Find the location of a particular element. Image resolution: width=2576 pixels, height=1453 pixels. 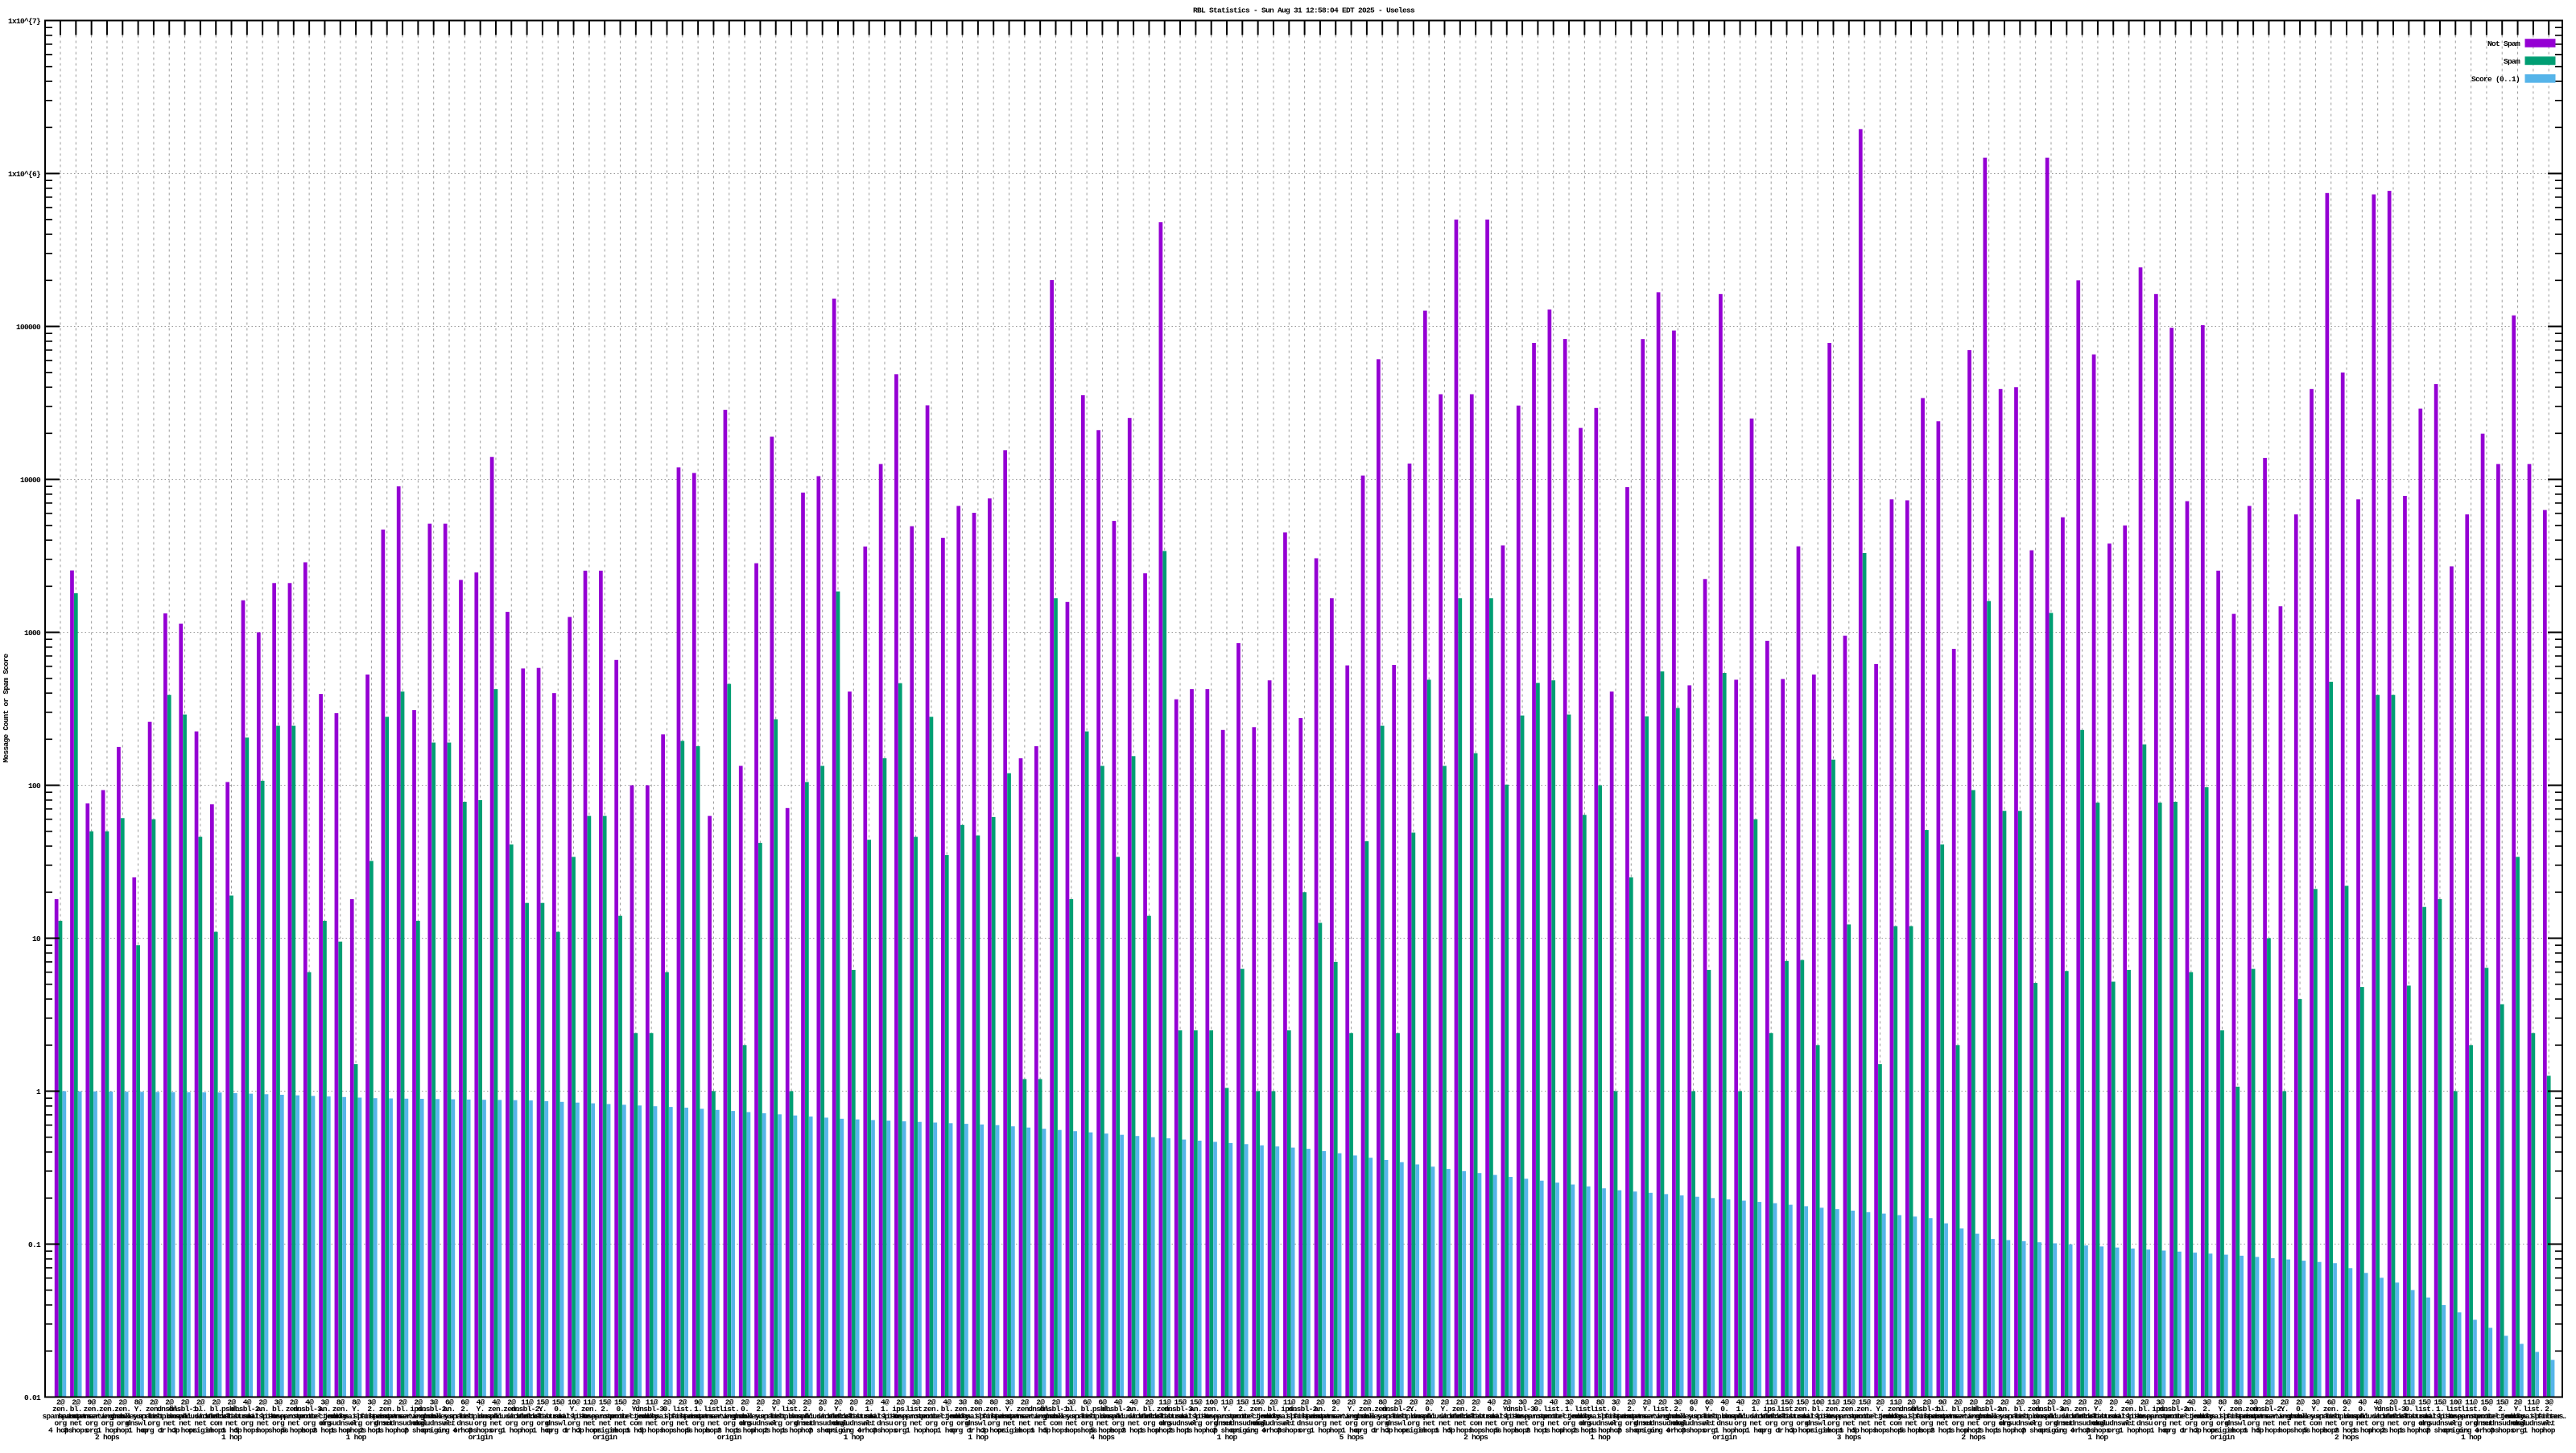

svg-text: Y. is located at coordinates (776, 1409).